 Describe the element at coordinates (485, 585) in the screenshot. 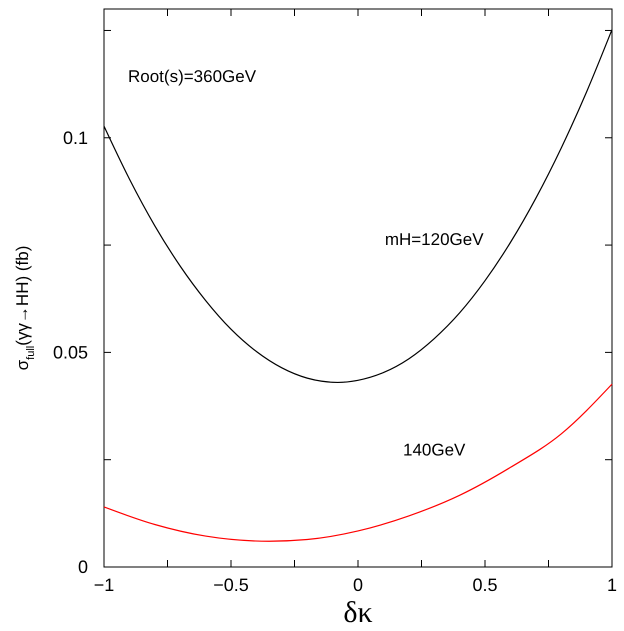

I see `x-tick-label: 0.5` at that location.